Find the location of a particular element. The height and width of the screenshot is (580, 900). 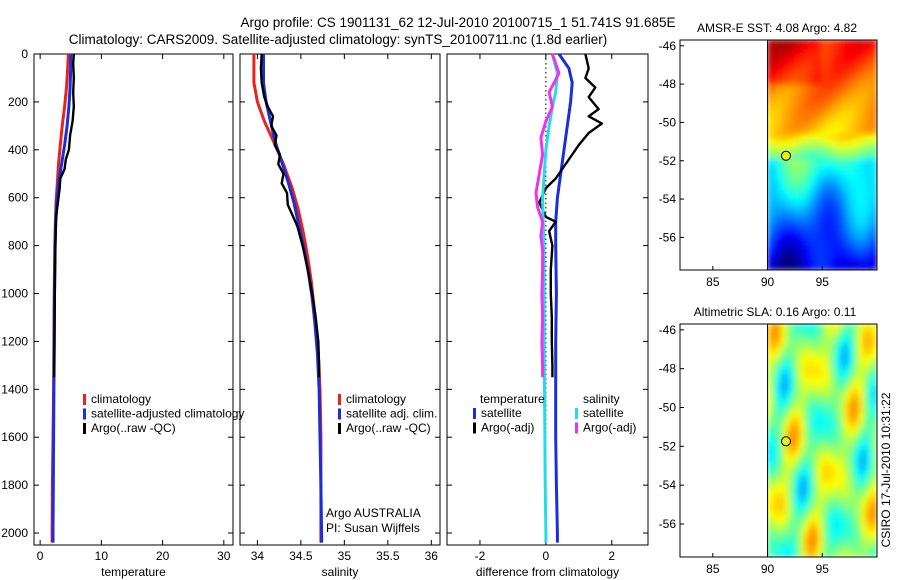

depth-tick-label: 1400 is located at coordinates (14, 389).